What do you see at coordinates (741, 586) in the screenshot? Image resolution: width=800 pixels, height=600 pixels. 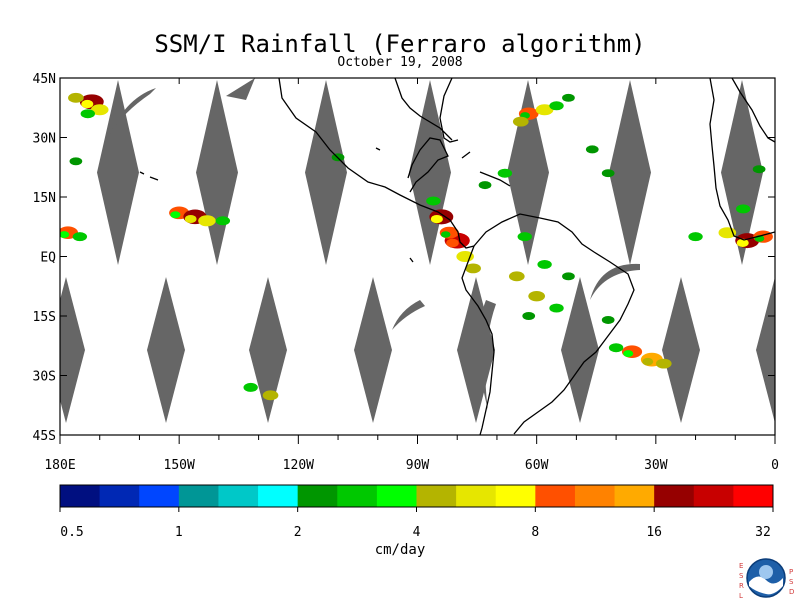 I see `svg-text: R` at bounding box center [741, 586].